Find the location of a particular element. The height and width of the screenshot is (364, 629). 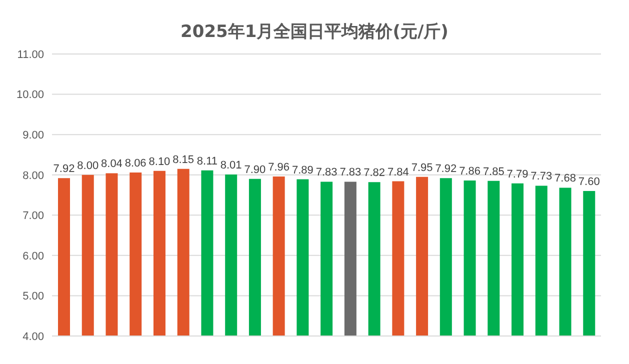

data-label: 7.95 is located at coordinates (422, 168).